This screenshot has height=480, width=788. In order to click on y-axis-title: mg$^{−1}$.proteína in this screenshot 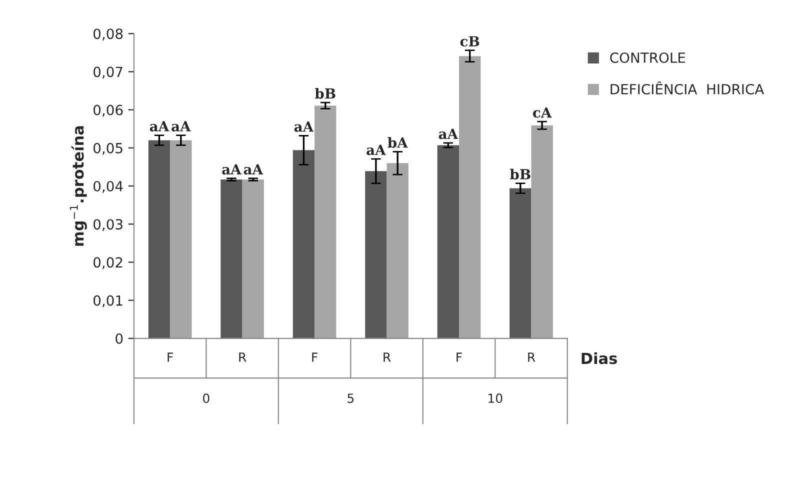, I will do `click(78, 186)`.